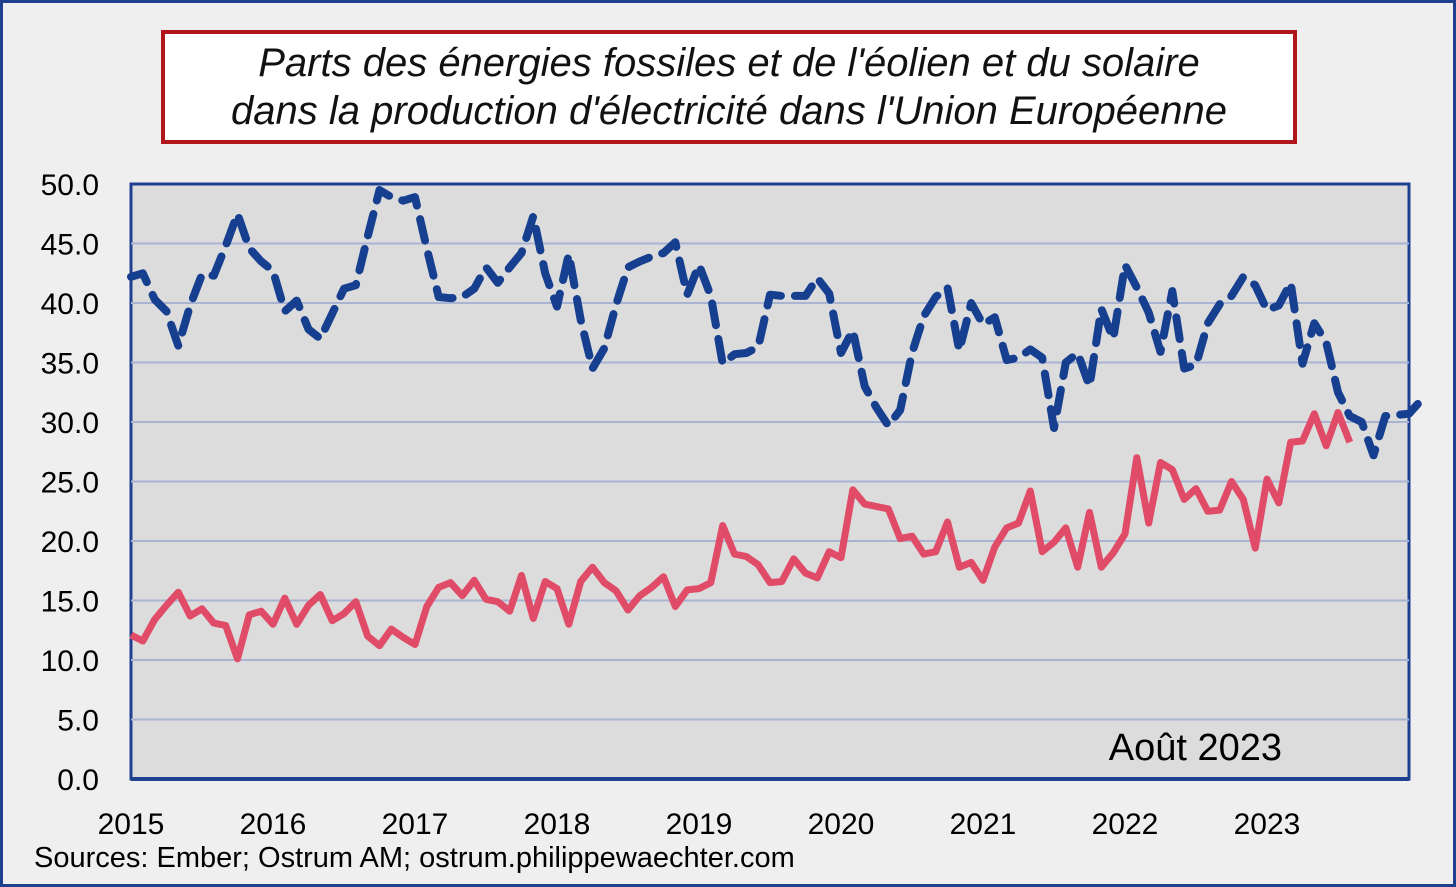  I want to click on x-tick-label: 2020, so click(841, 824).